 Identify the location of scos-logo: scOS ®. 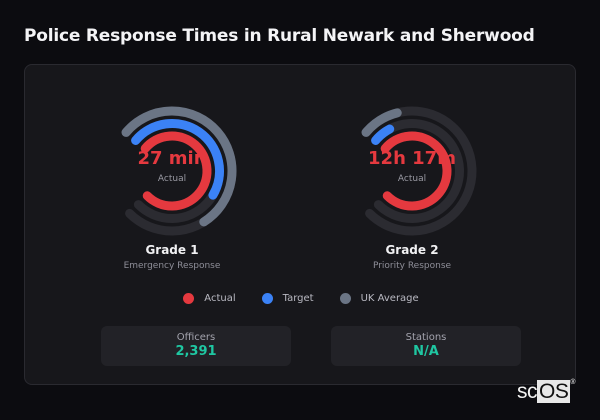
(546, 391).